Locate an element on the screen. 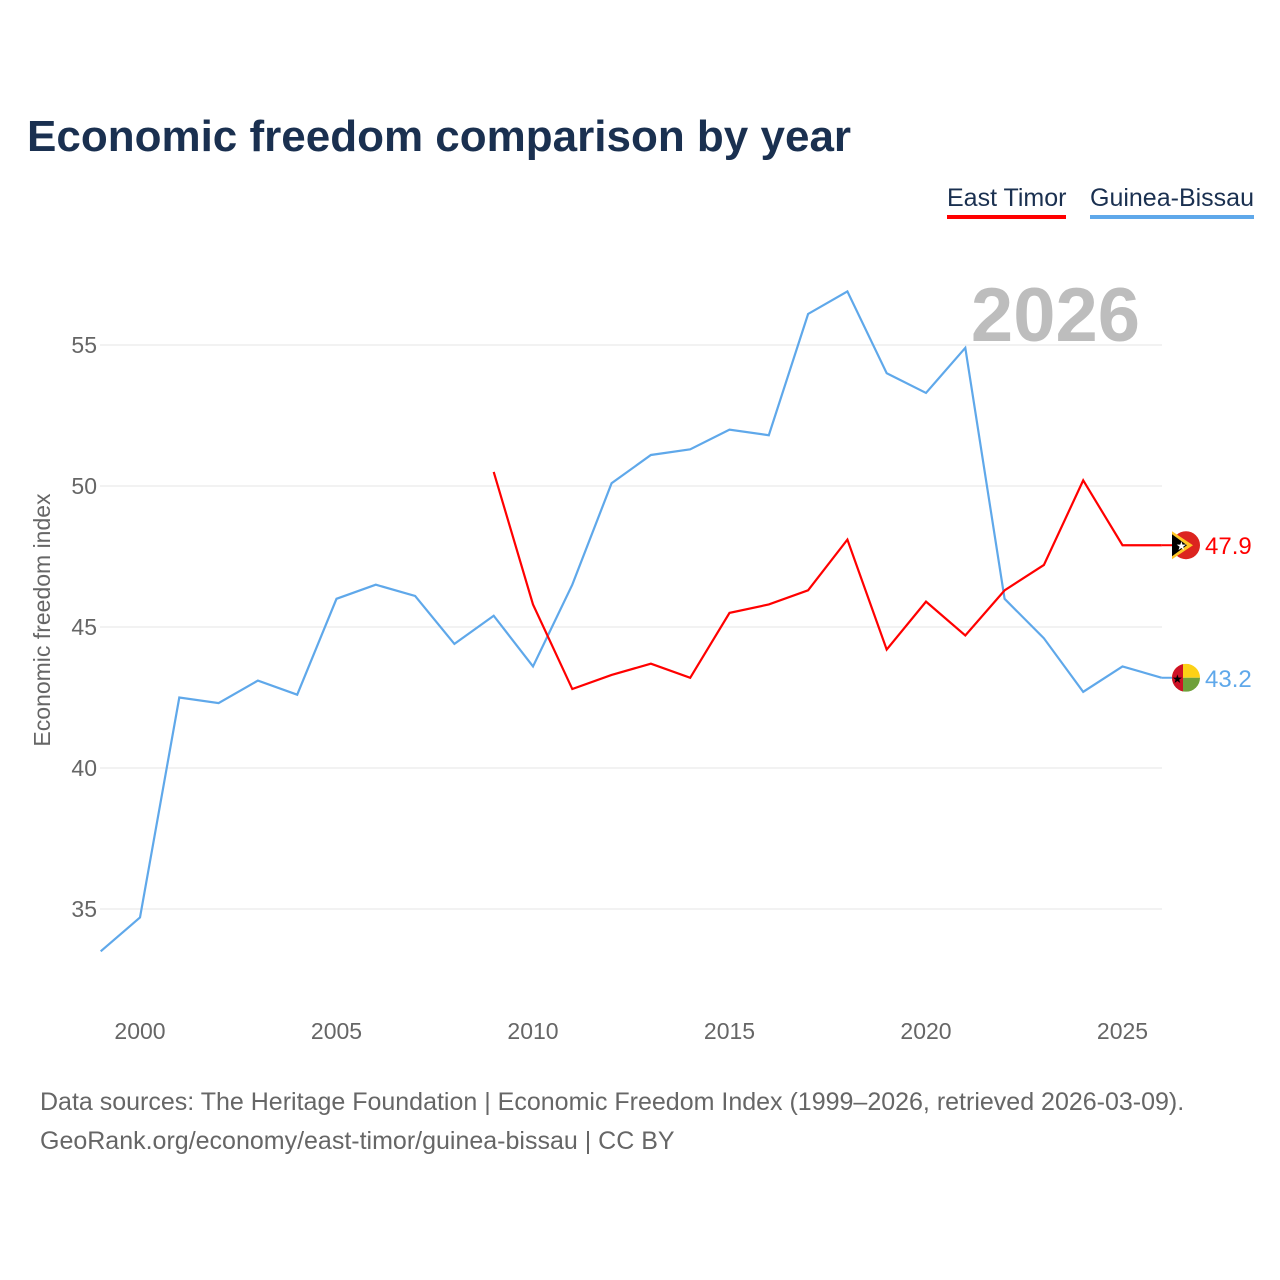 This screenshot has width=1280, height=1280. y-tick-label: 40 is located at coordinates (84, 768).